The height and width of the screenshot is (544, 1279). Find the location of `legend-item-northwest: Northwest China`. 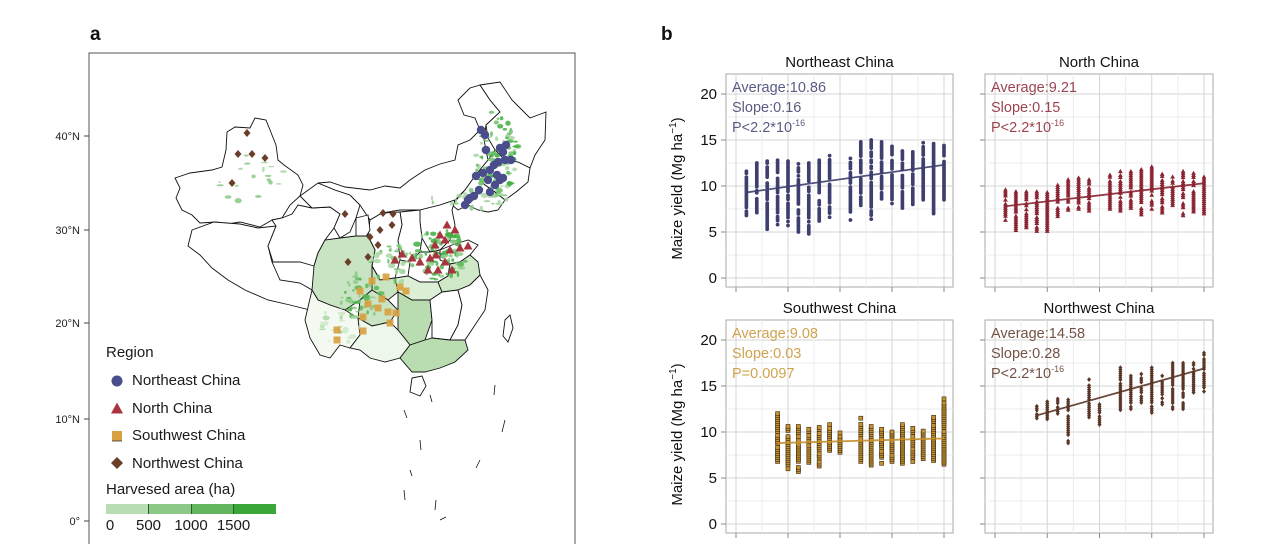

legend-item-northwest: Northwest China is located at coordinates (191, 464).